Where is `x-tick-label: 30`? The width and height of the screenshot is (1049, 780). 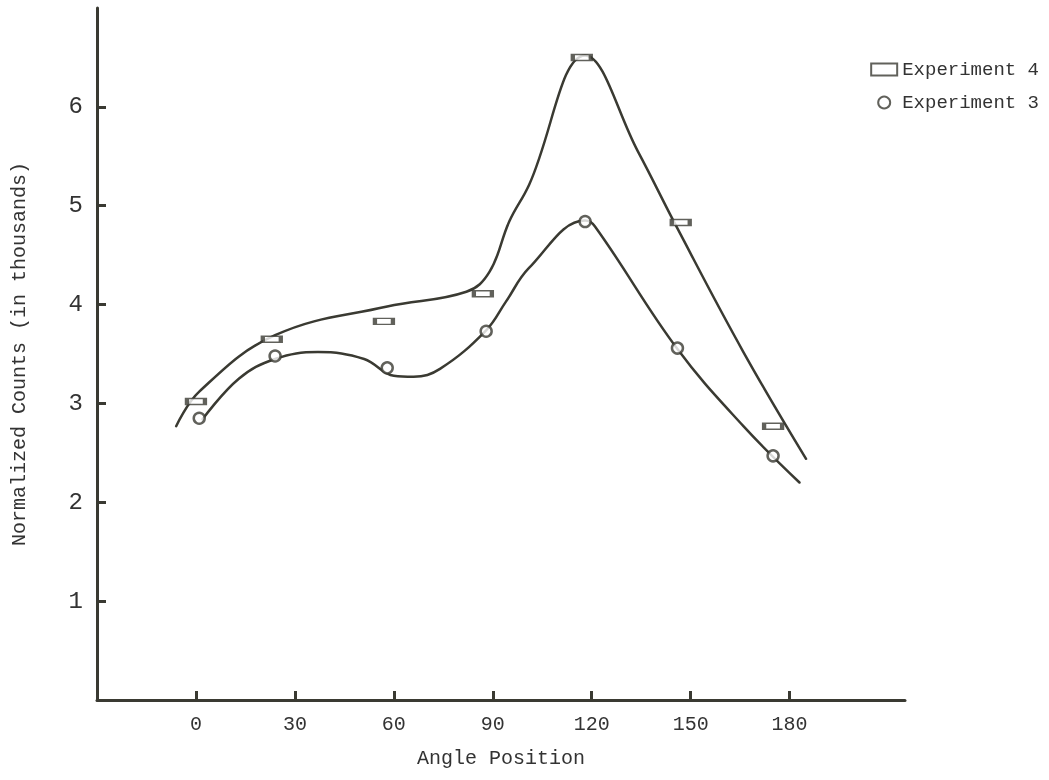
x-tick-label: 30 is located at coordinates (294, 724).